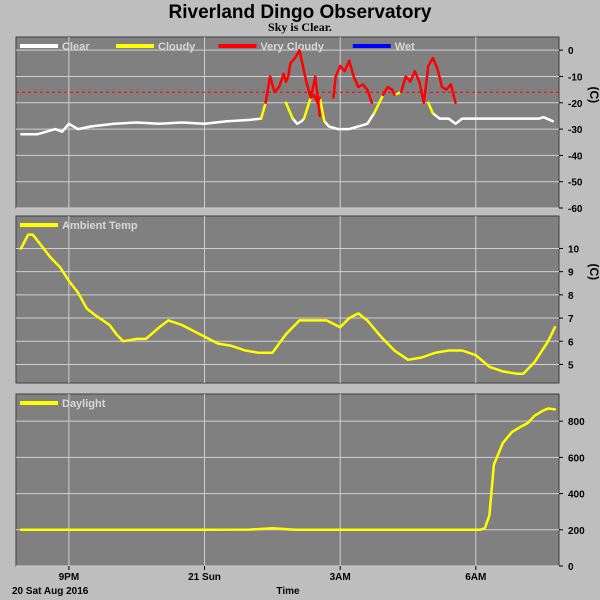 This screenshot has width=600, height=600. What do you see at coordinates (571, 296) in the screenshot?
I see `y-tick-label: 8` at bounding box center [571, 296].